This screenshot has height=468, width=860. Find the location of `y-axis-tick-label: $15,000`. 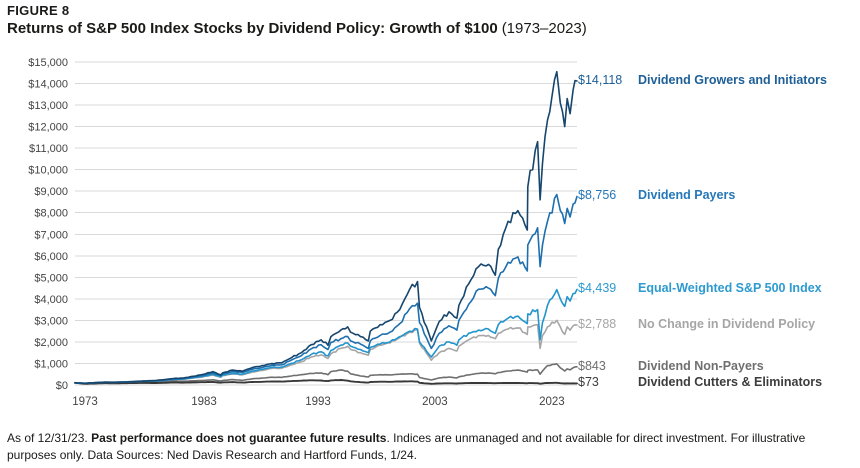

y-axis-tick-label: $15,000 is located at coordinates (48, 63).